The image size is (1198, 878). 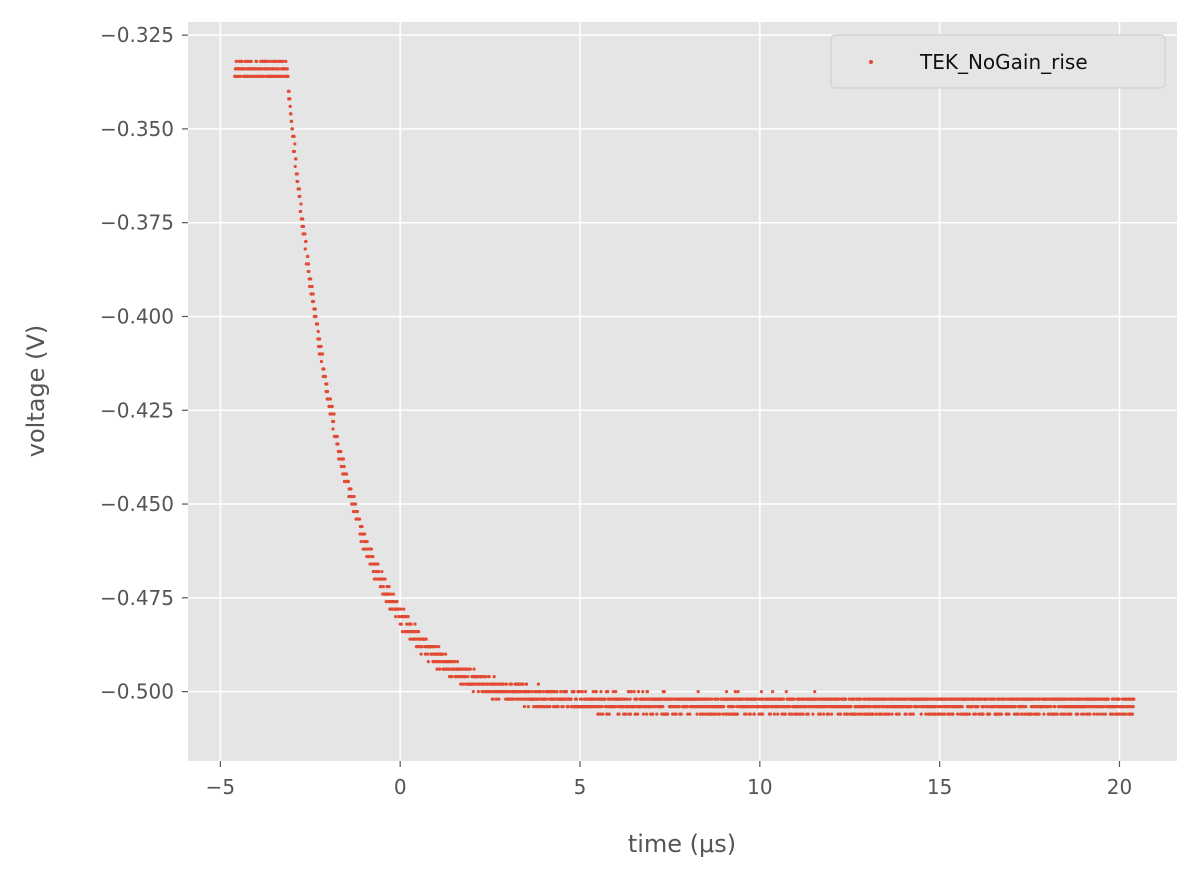 What do you see at coordinates (137, 35) in the screenshot?
I see `y-tick-label: −0.325` at bounding box center [137, 35].